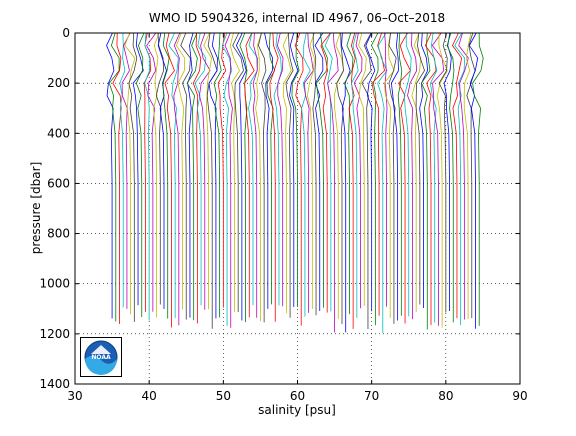 The width and height of the screenshot is (576, 436). What do you see at coordinates (58, 183) in the screenshot?
I see `y-tick-label: 600` at bounding box center [58, 183].